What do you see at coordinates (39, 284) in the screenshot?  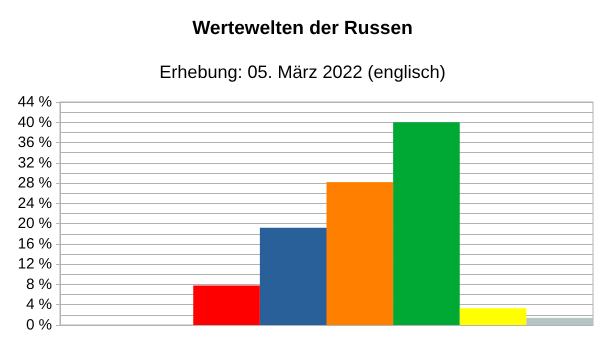 I see `y-tick-label: 8 %` at bounding box center [39, 284].